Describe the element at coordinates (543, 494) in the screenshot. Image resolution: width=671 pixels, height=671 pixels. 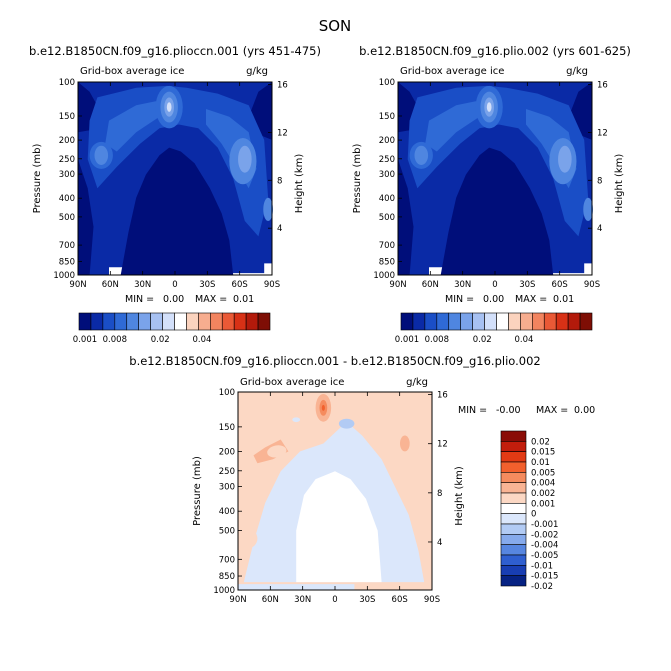
I see `colorbar-label: 0.002` at that location.